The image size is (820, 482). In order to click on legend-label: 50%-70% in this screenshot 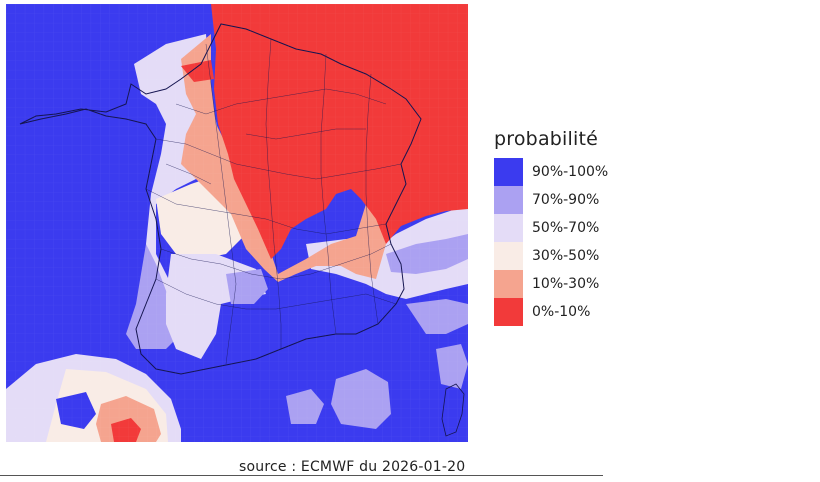, I will do `click(566, 228)`.